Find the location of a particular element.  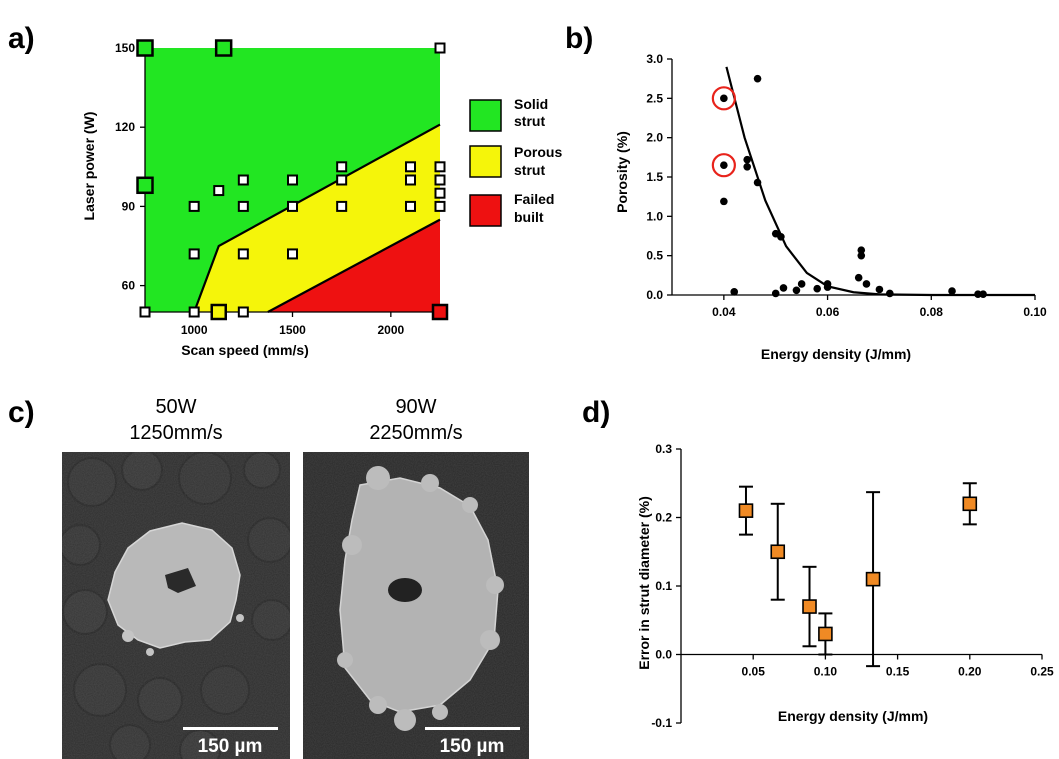

legend-swatch-solid is located at coordinates (485, 115).